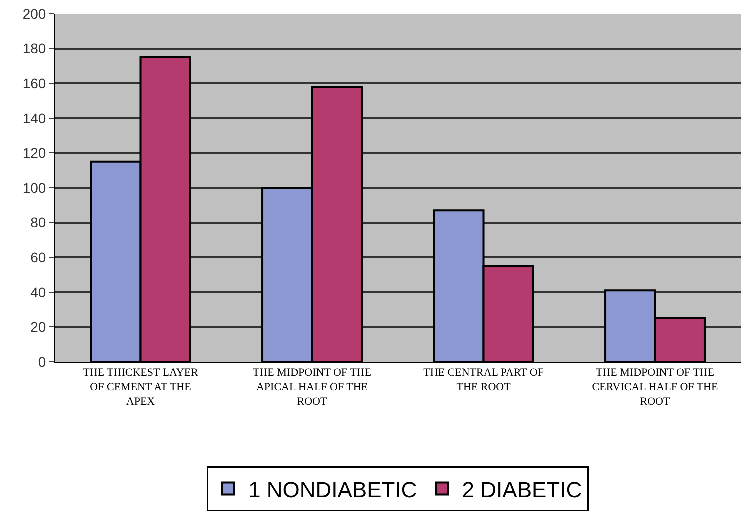 Image resolution: width=749 pixels, height=520 pixels. Describe the element at coordinates (34, 188) in the screenshot. I see `y-tick-label: 100` at that location.